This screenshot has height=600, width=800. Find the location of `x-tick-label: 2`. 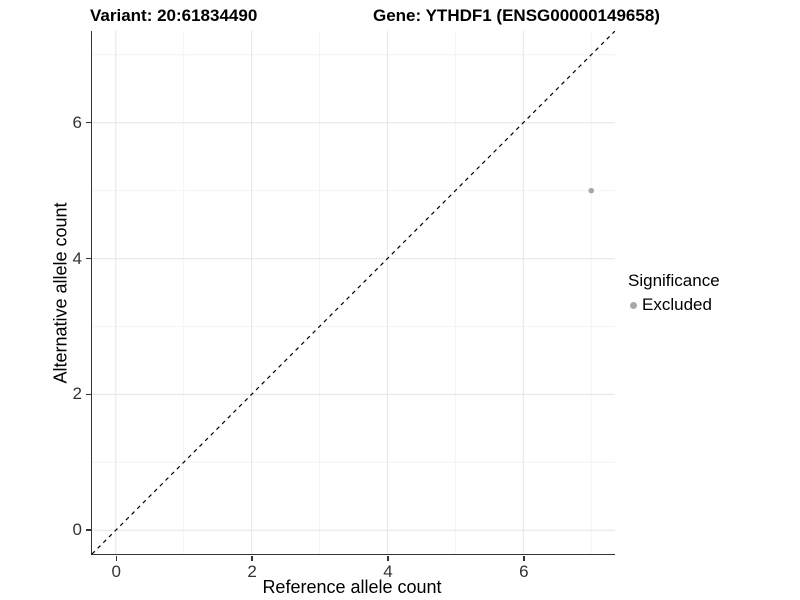

x-tick-label: 2 is located at coordinates (252, 571).